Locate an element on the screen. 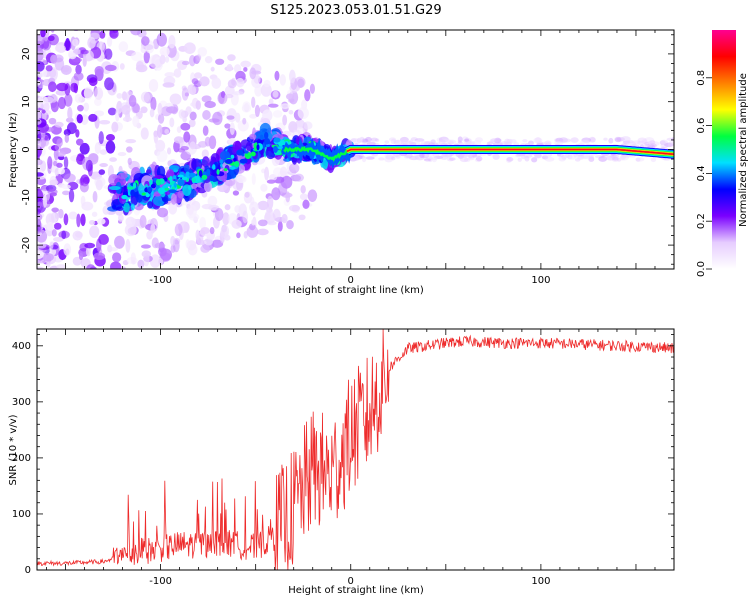 Image resolution: width=750 pixels, height=600 pixels. spectrogram-y-tick-label: 20 is located at coordinates (26, 54).